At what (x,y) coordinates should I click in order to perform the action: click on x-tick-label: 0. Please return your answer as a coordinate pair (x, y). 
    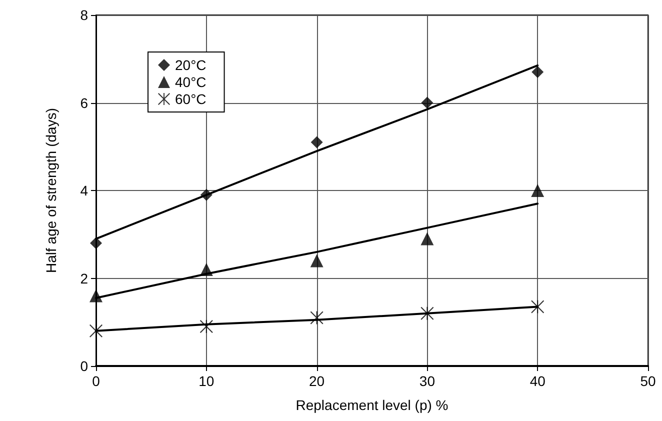
    Looking at the image, I should click on (96, 381).